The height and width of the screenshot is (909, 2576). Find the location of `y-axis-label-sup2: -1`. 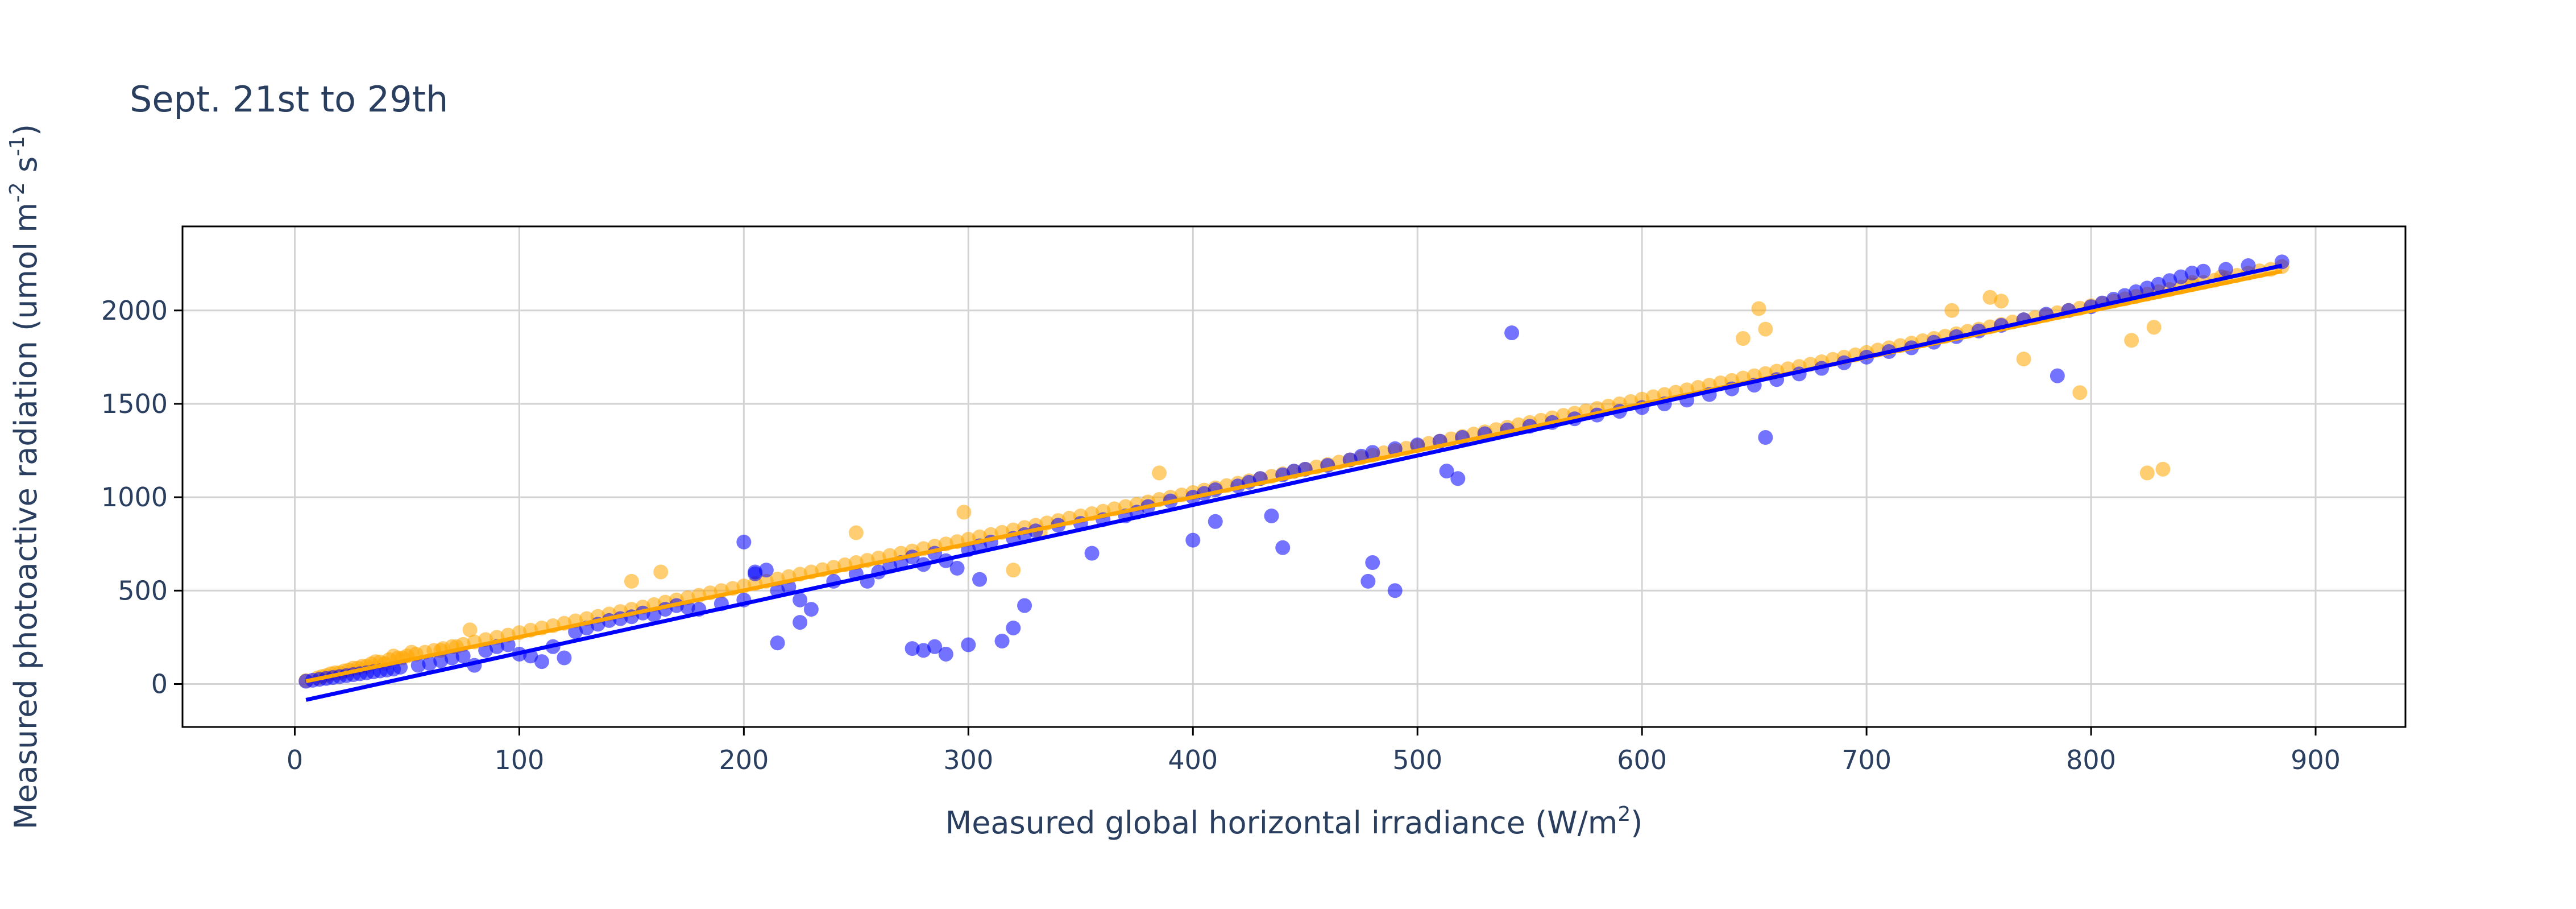

y-axis-label-sup2: -1 is located at coordinates (17, 146).